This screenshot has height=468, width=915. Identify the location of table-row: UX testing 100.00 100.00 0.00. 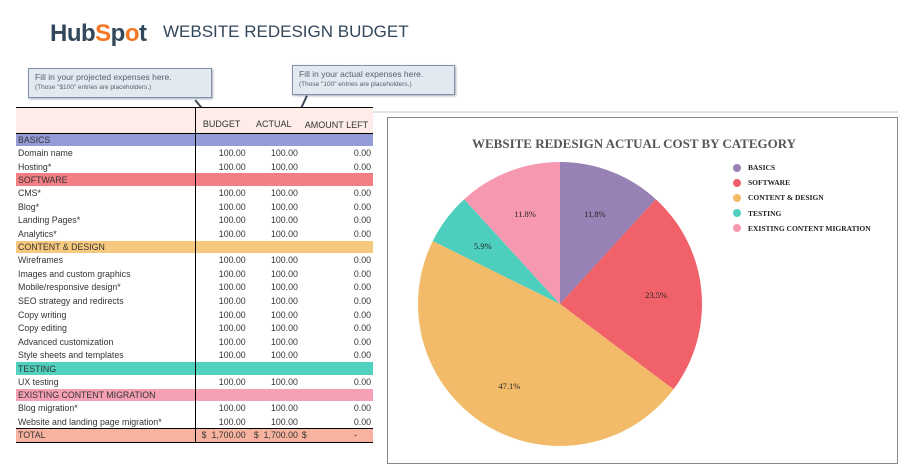
(194, 382).